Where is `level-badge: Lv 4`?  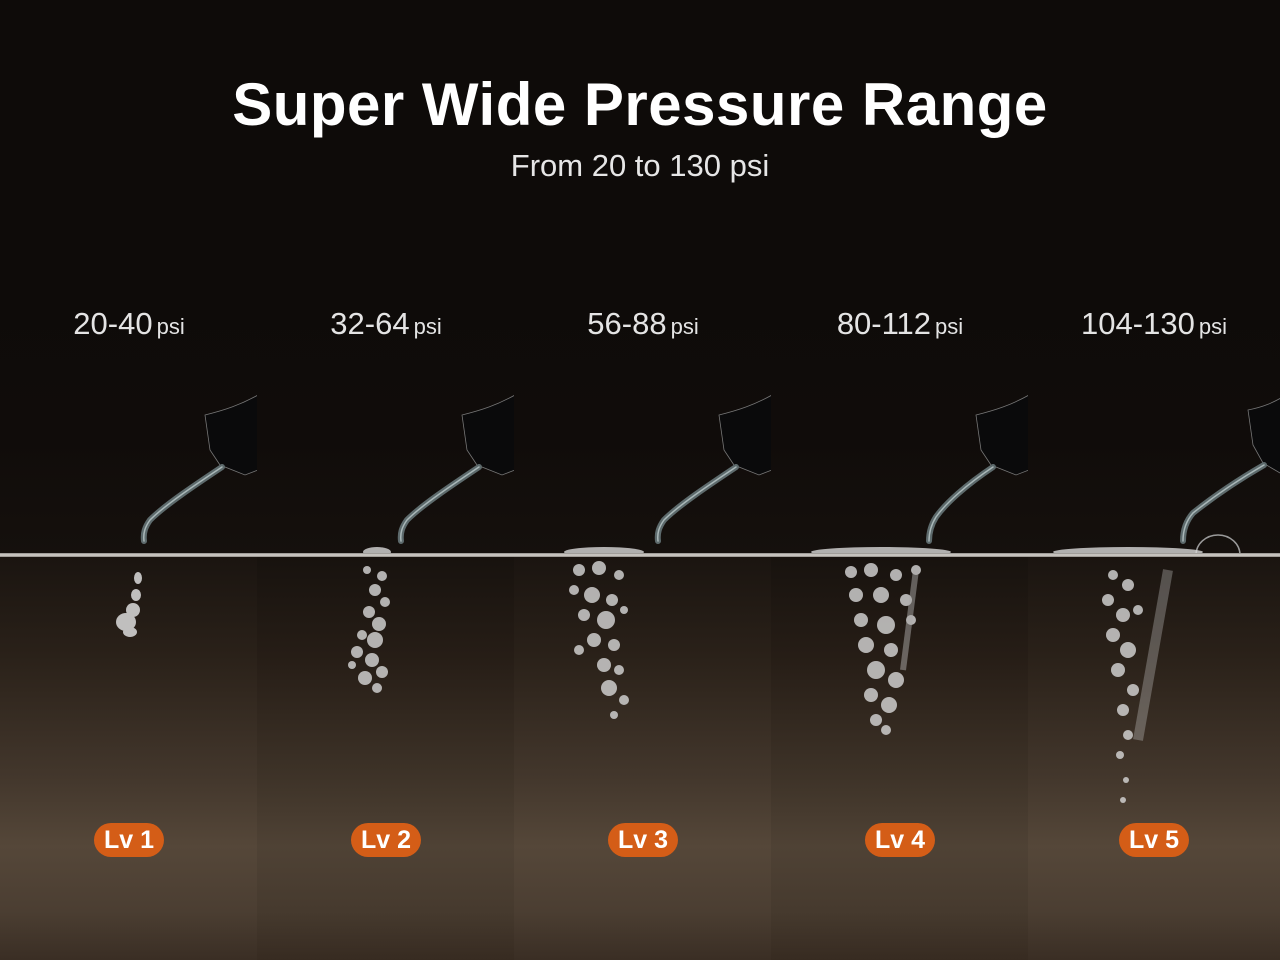
level-badge: Lv 4 is located at coordinates (900, 840).